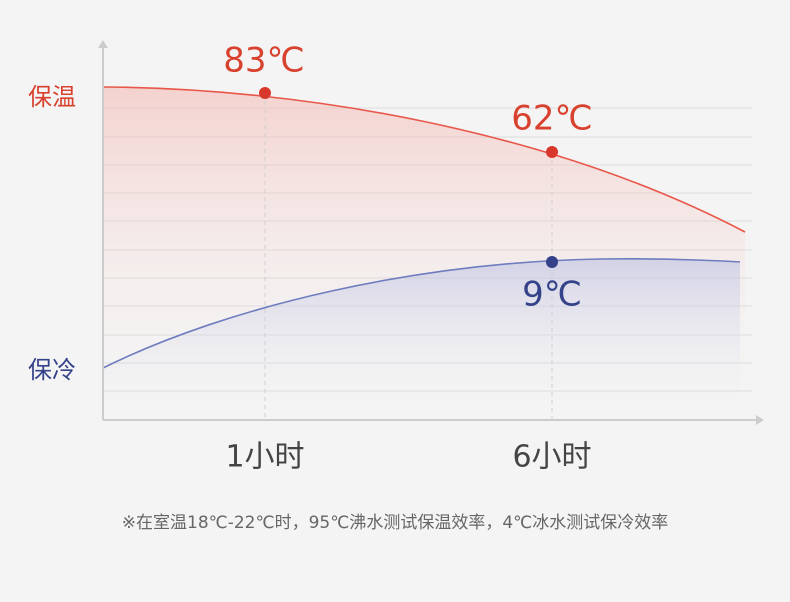 The image size is (790, 602). What do you see at coordinates (551, 119) in the screenshot?
I see `point-label: 62℃` at bounding box center [551, 119].